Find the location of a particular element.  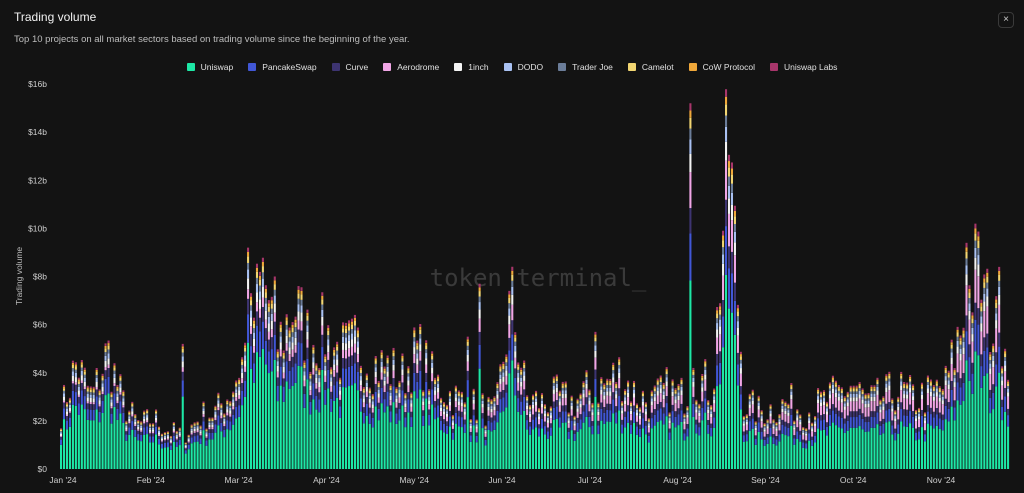

legend-item-aerodrome: Aerodrome is located at coordinates (411, 67).